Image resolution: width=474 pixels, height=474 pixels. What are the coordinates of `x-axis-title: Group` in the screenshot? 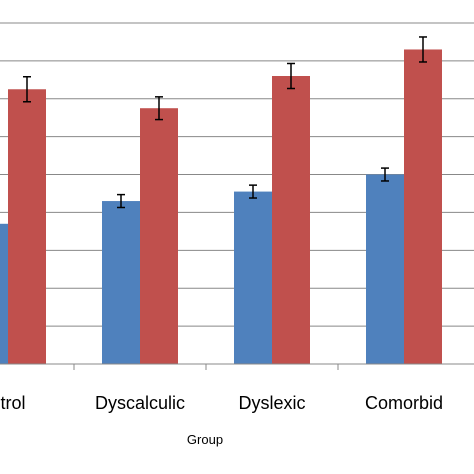 It's located at (205, 439).